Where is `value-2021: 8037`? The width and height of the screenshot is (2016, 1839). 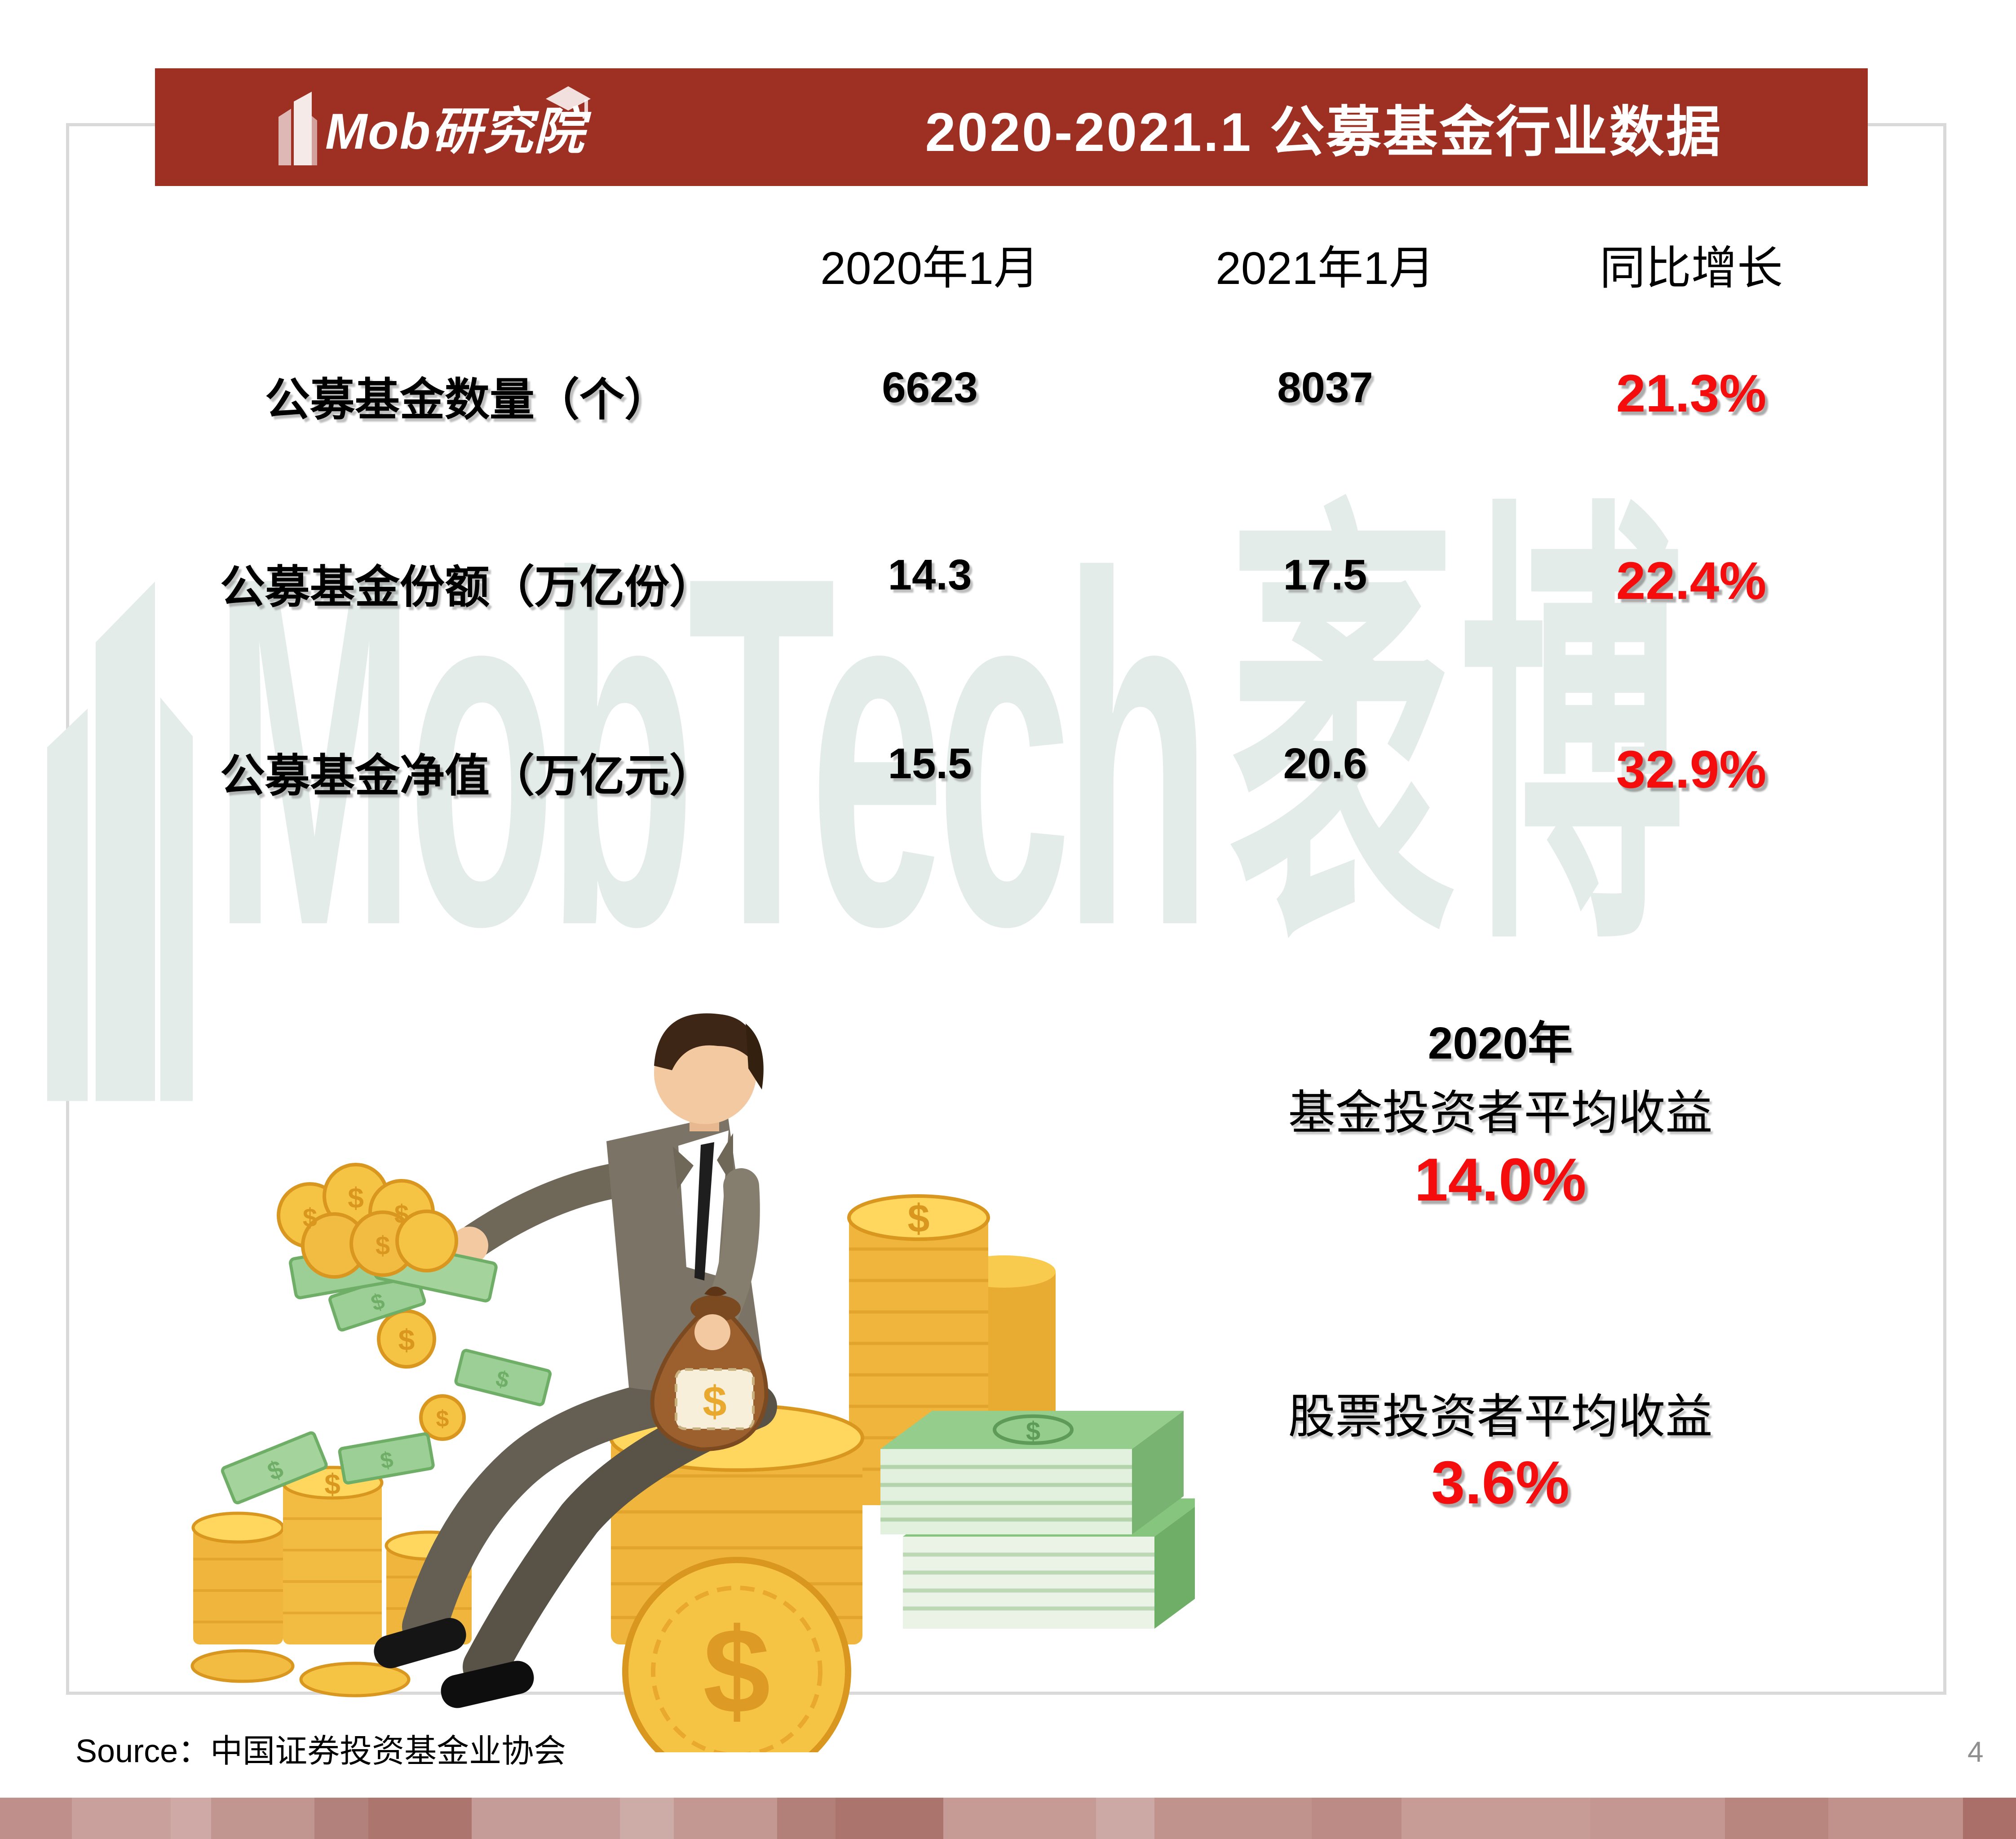 value-2021: 8037 is located at coordinates (1325, 388).